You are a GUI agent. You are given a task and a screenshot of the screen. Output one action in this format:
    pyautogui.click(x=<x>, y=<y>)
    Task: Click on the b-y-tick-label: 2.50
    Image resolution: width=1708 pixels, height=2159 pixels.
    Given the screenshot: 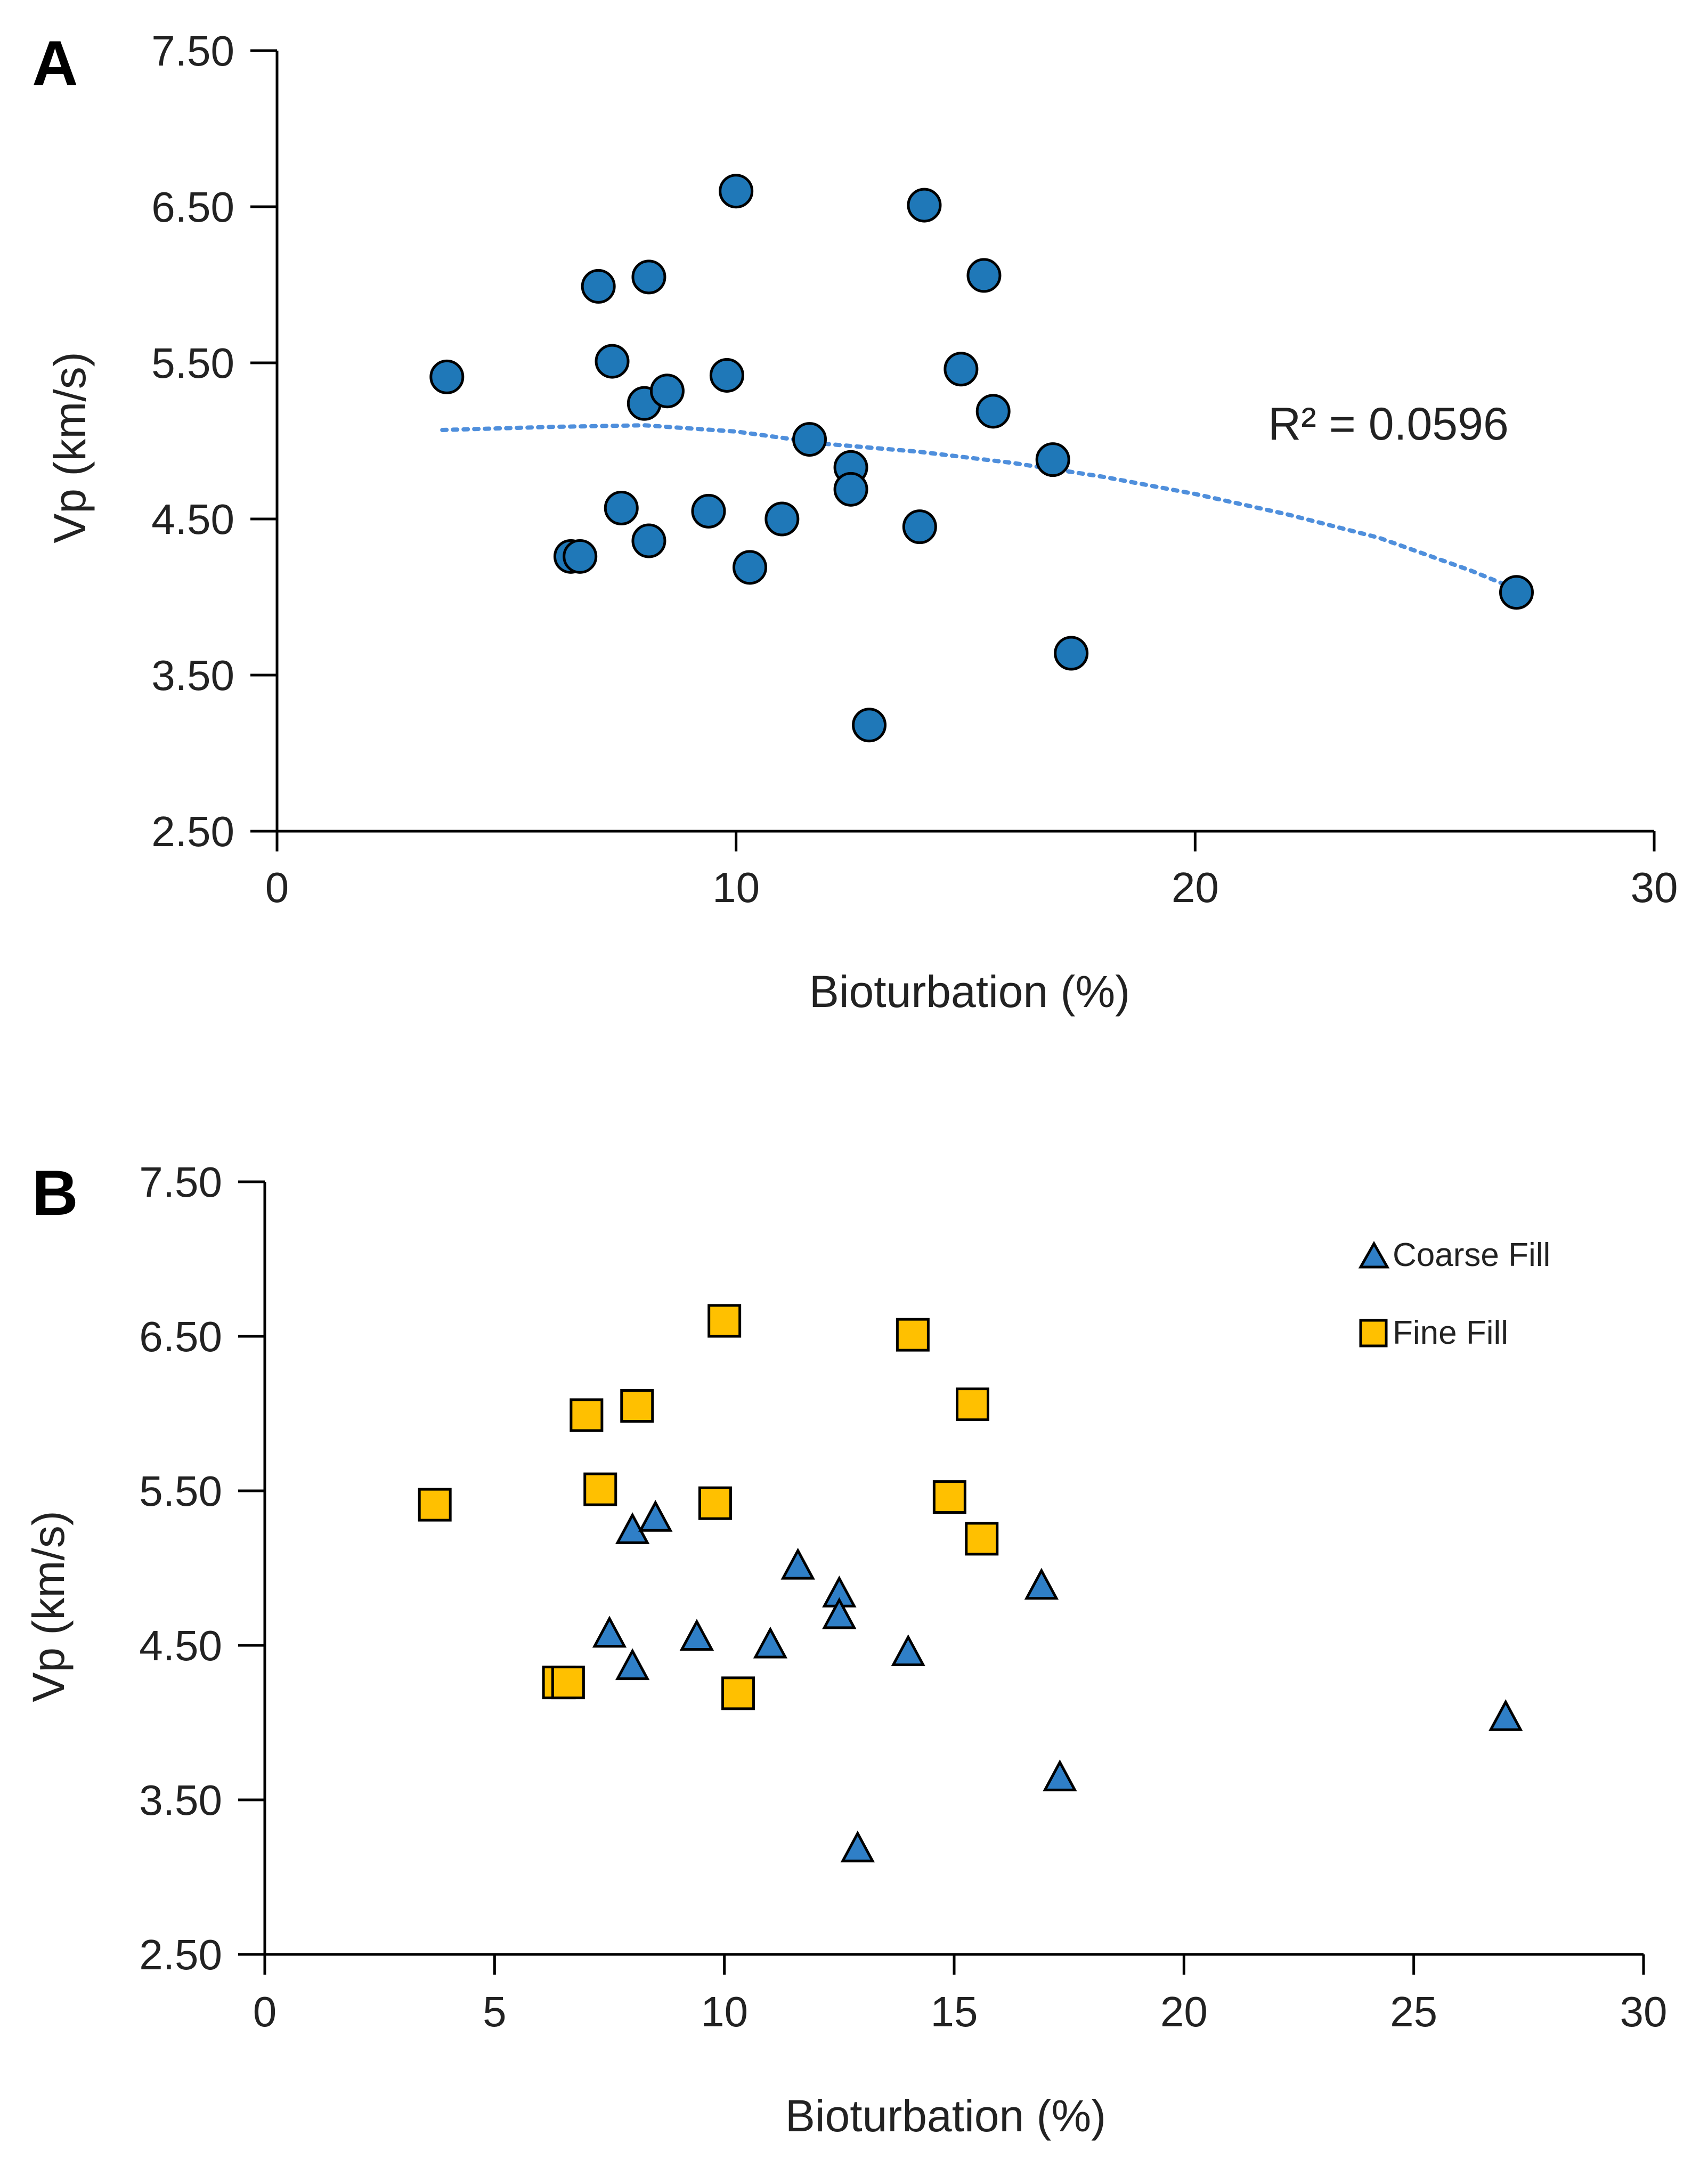 What is the action you would take?
    pyautogui.click(x=180, y=1954)
    